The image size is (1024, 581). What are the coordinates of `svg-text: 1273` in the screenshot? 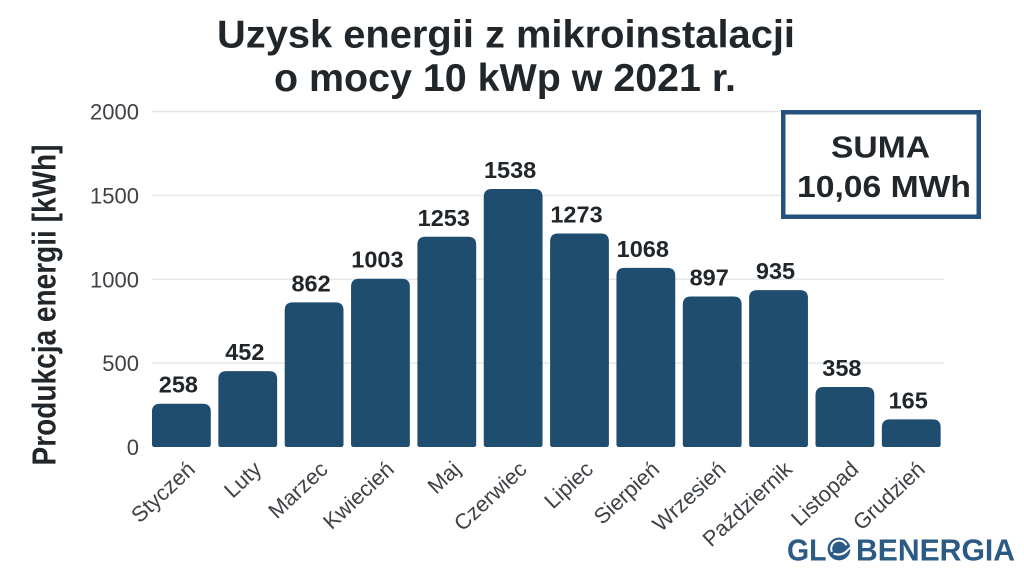 It's located at (576, 215).